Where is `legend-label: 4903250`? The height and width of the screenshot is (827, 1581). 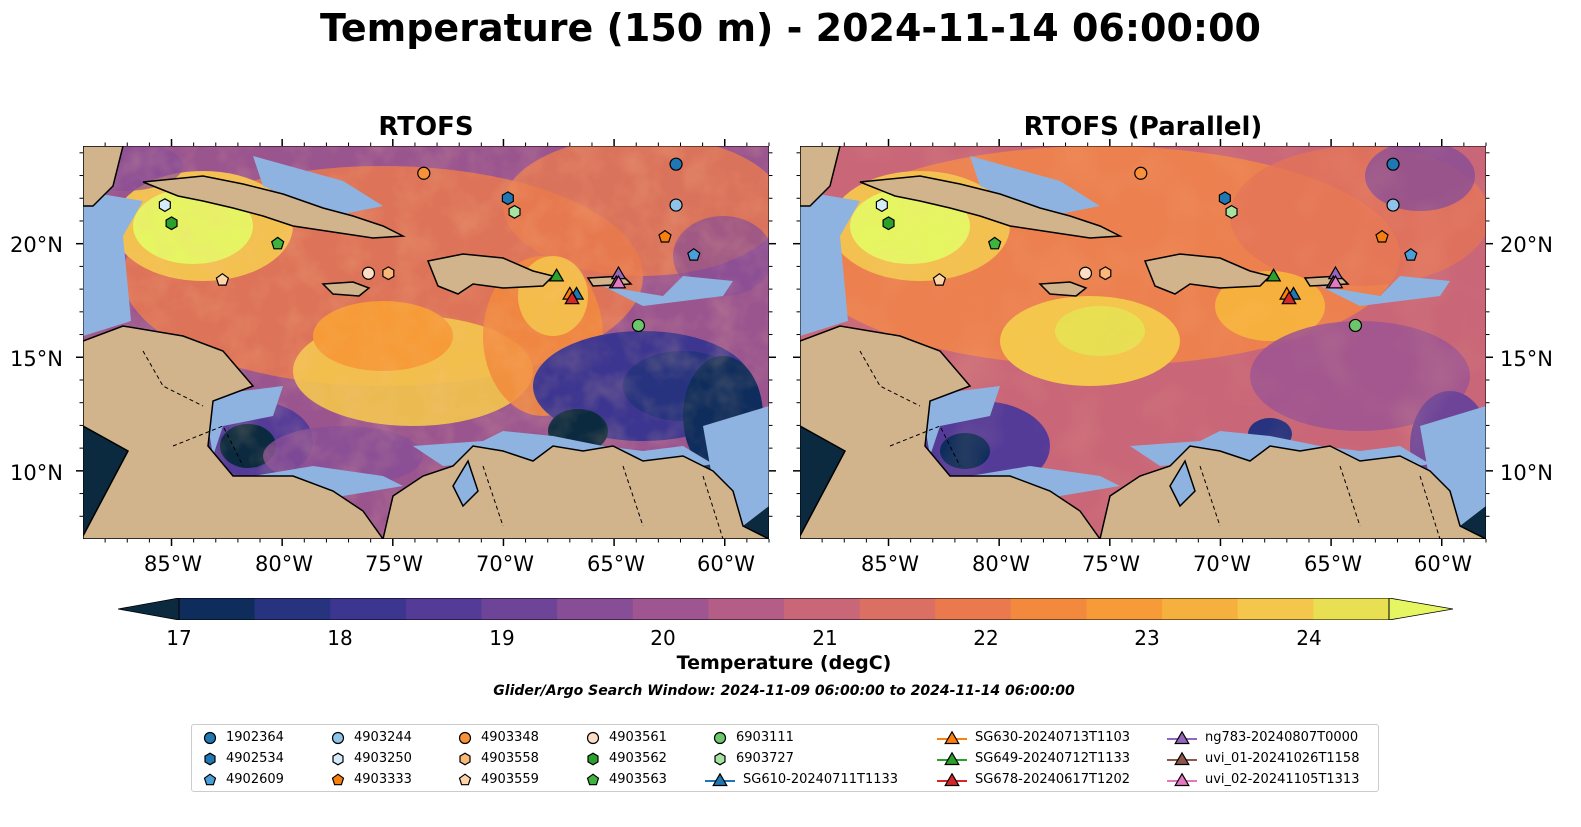 legend-label: 4903250 is located at coordinates (383, 758).